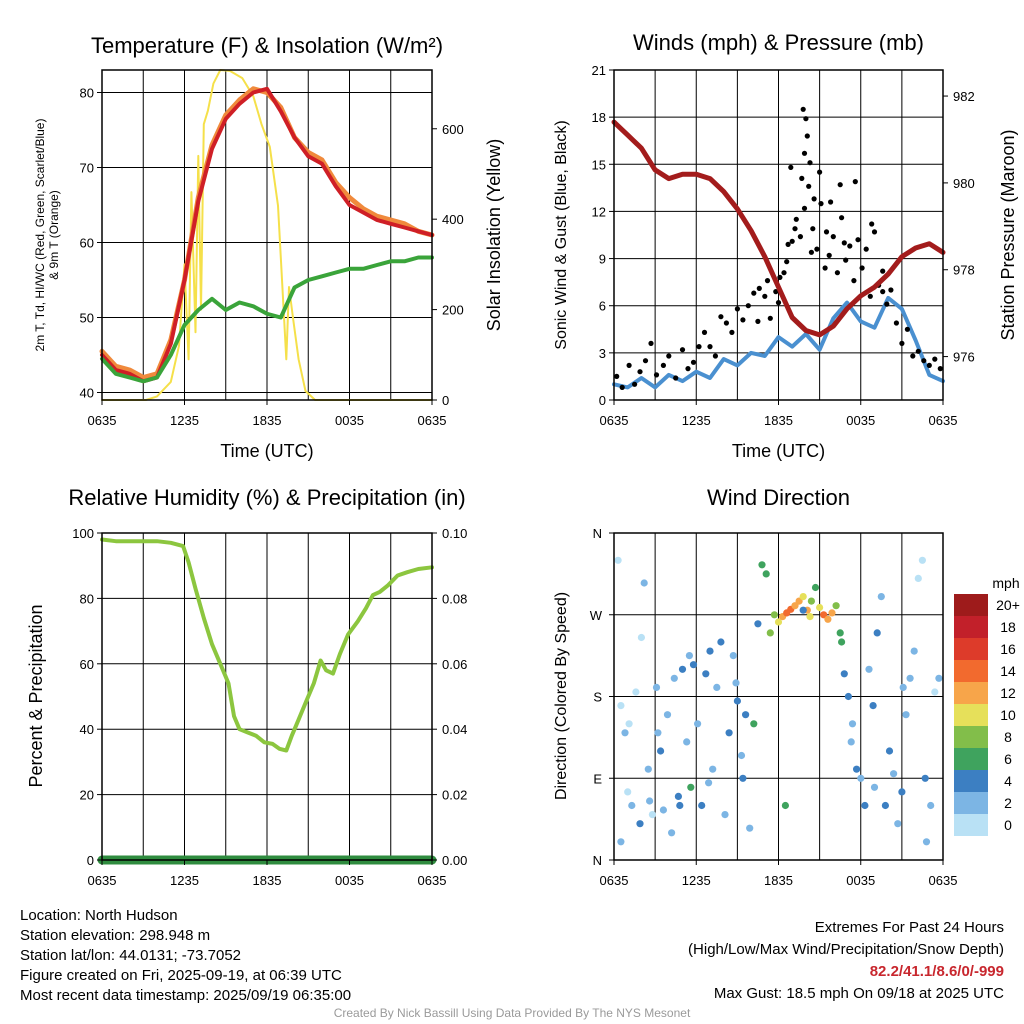  I want to click on rh-y2-tick-label: 0.06, so click(454, 664).